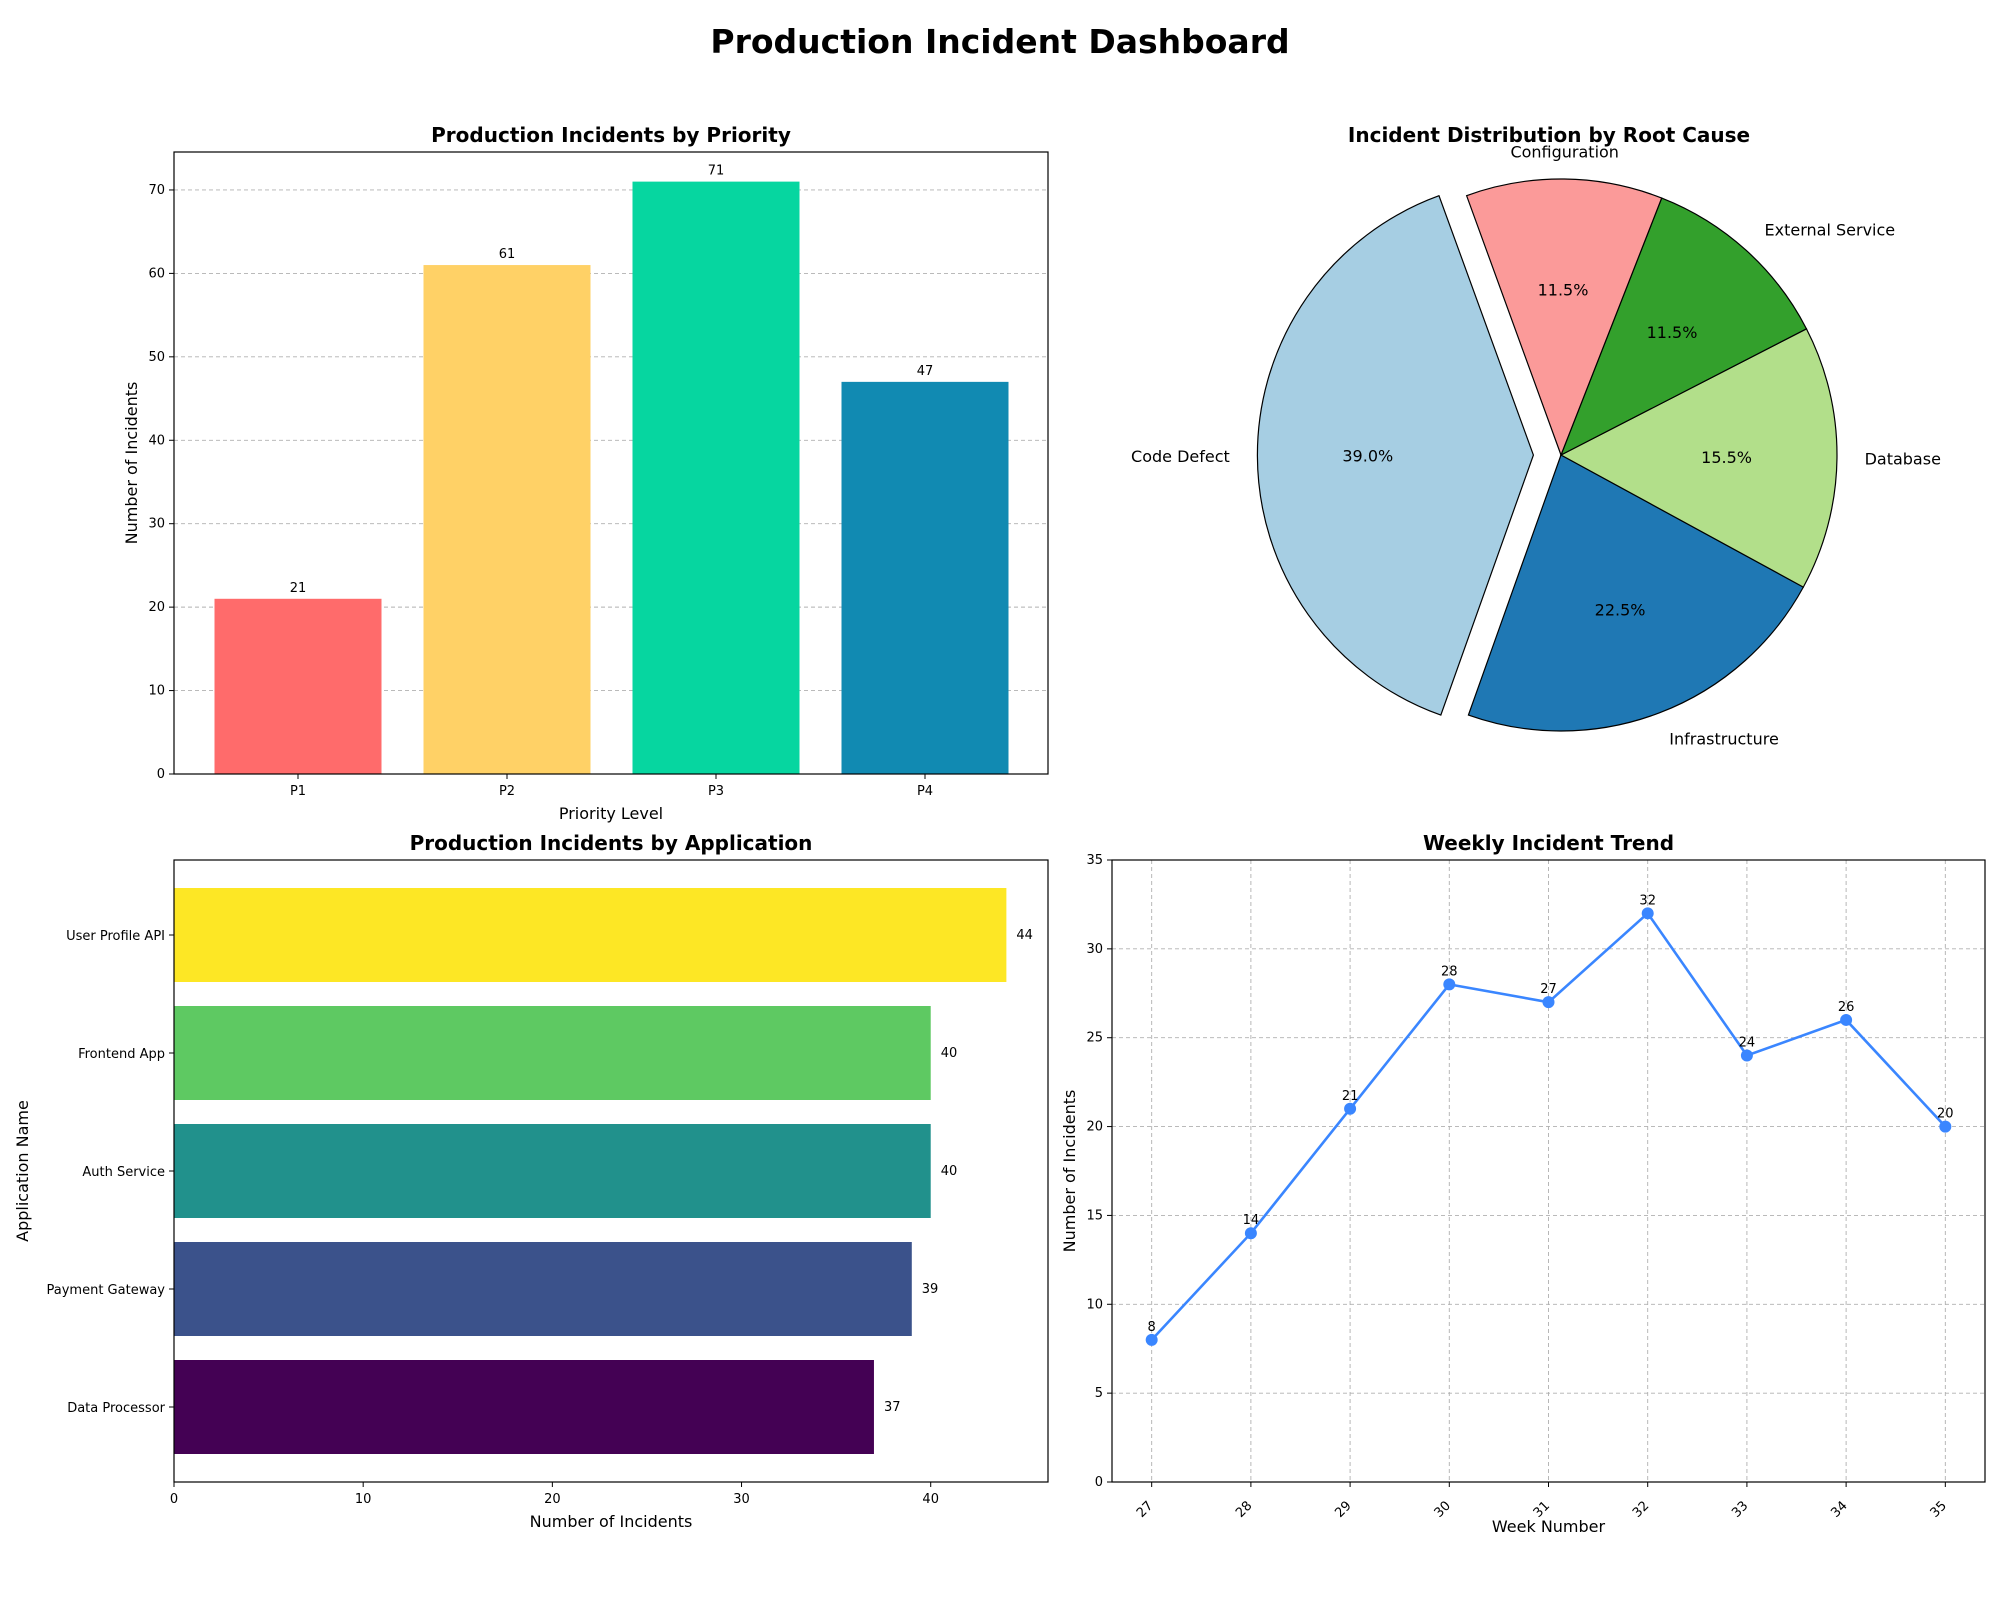 The height and width of the screenshot is (1600, 2000). I want to click on x-tick-label: 0, so click(174, 1499).